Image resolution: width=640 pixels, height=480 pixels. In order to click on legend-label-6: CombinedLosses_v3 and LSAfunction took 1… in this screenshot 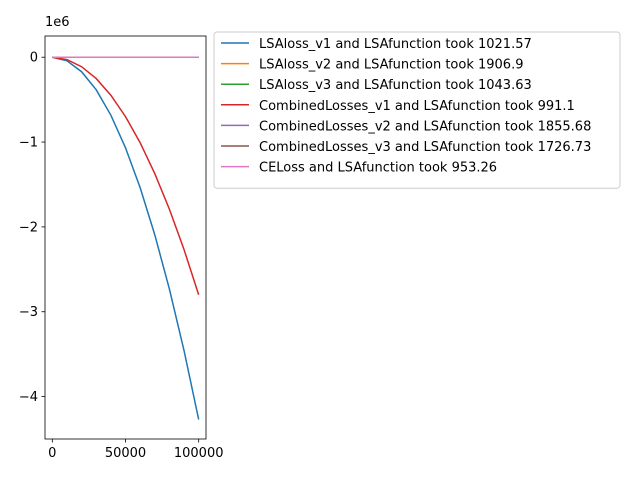, I will do `click(425, 147)`.